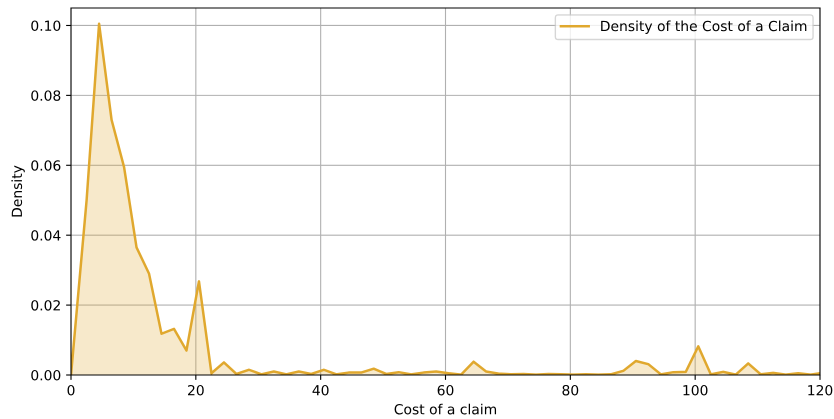 The height and width of the screenshot is (419, 834). Describe the element at coordinates (570, 390) in the screenshot. I see `x-tick-label: 80` at that location.